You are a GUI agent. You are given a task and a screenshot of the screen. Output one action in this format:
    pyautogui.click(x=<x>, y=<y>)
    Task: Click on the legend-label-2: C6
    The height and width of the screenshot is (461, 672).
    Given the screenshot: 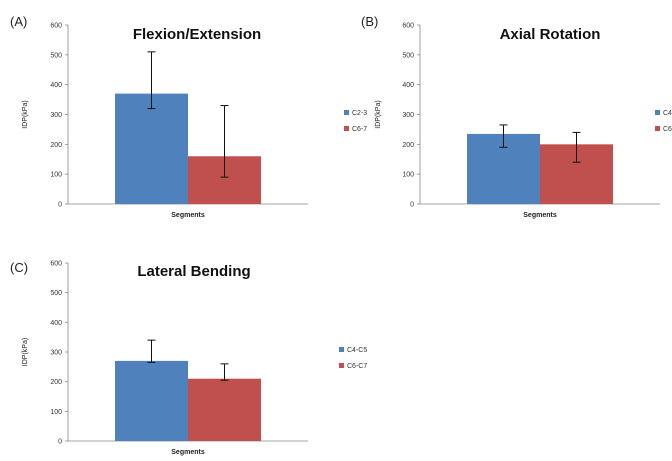 What is the action you would take?
    pyautogui.click(x=667, y=129)
    